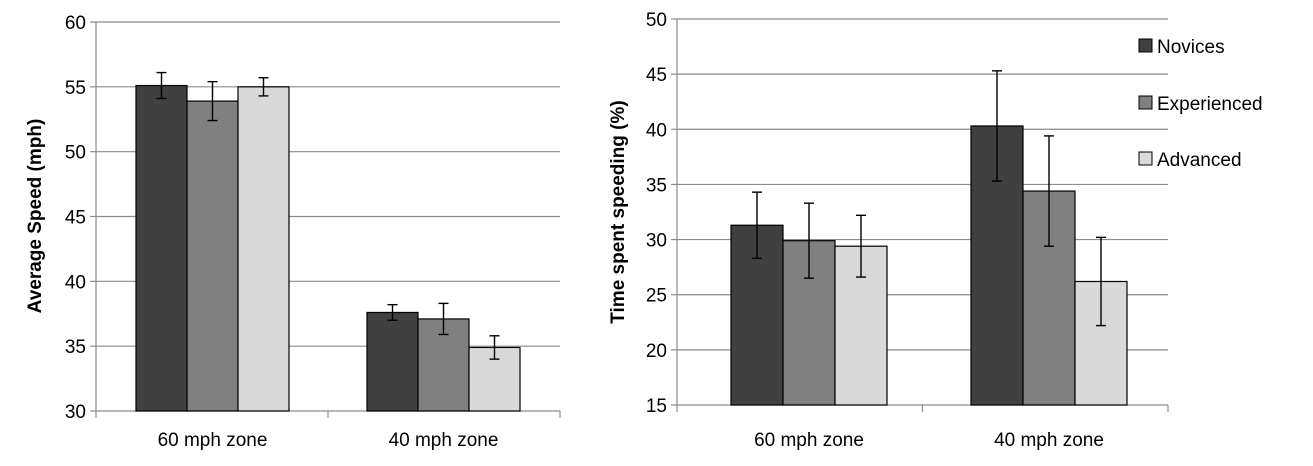 This screenshot has width=1313, height=466. What do you see at coordinates (656, 351) in the screenshot?
I see `y-tick-label: 20` at bounding box center [656, 351].